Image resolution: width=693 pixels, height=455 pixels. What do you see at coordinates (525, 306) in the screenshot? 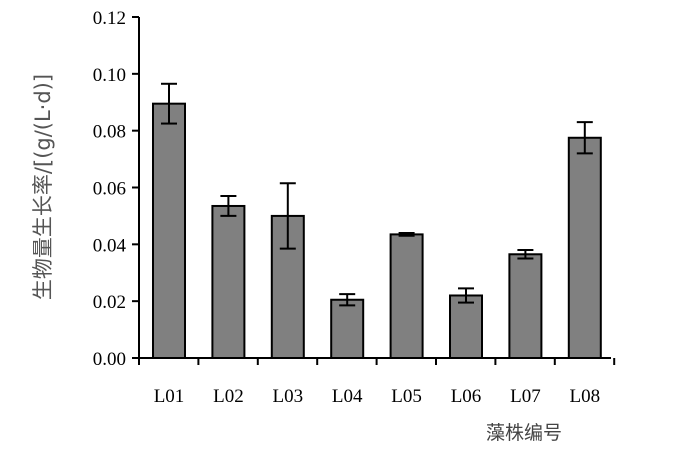
I see `bar-l07` at bounding box center [525, 306].